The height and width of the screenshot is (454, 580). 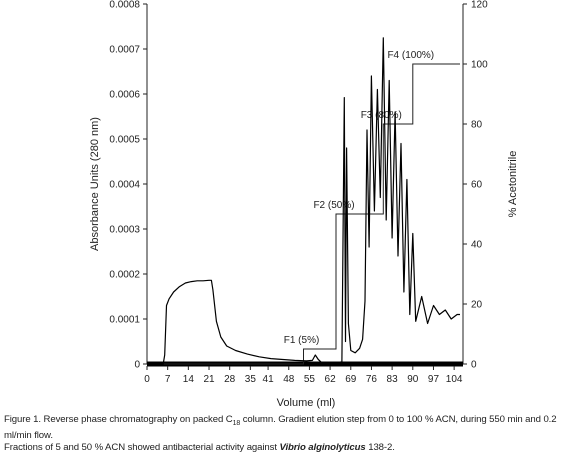 I want to click on x-tick-label: 28, so click(x=230, y=379).